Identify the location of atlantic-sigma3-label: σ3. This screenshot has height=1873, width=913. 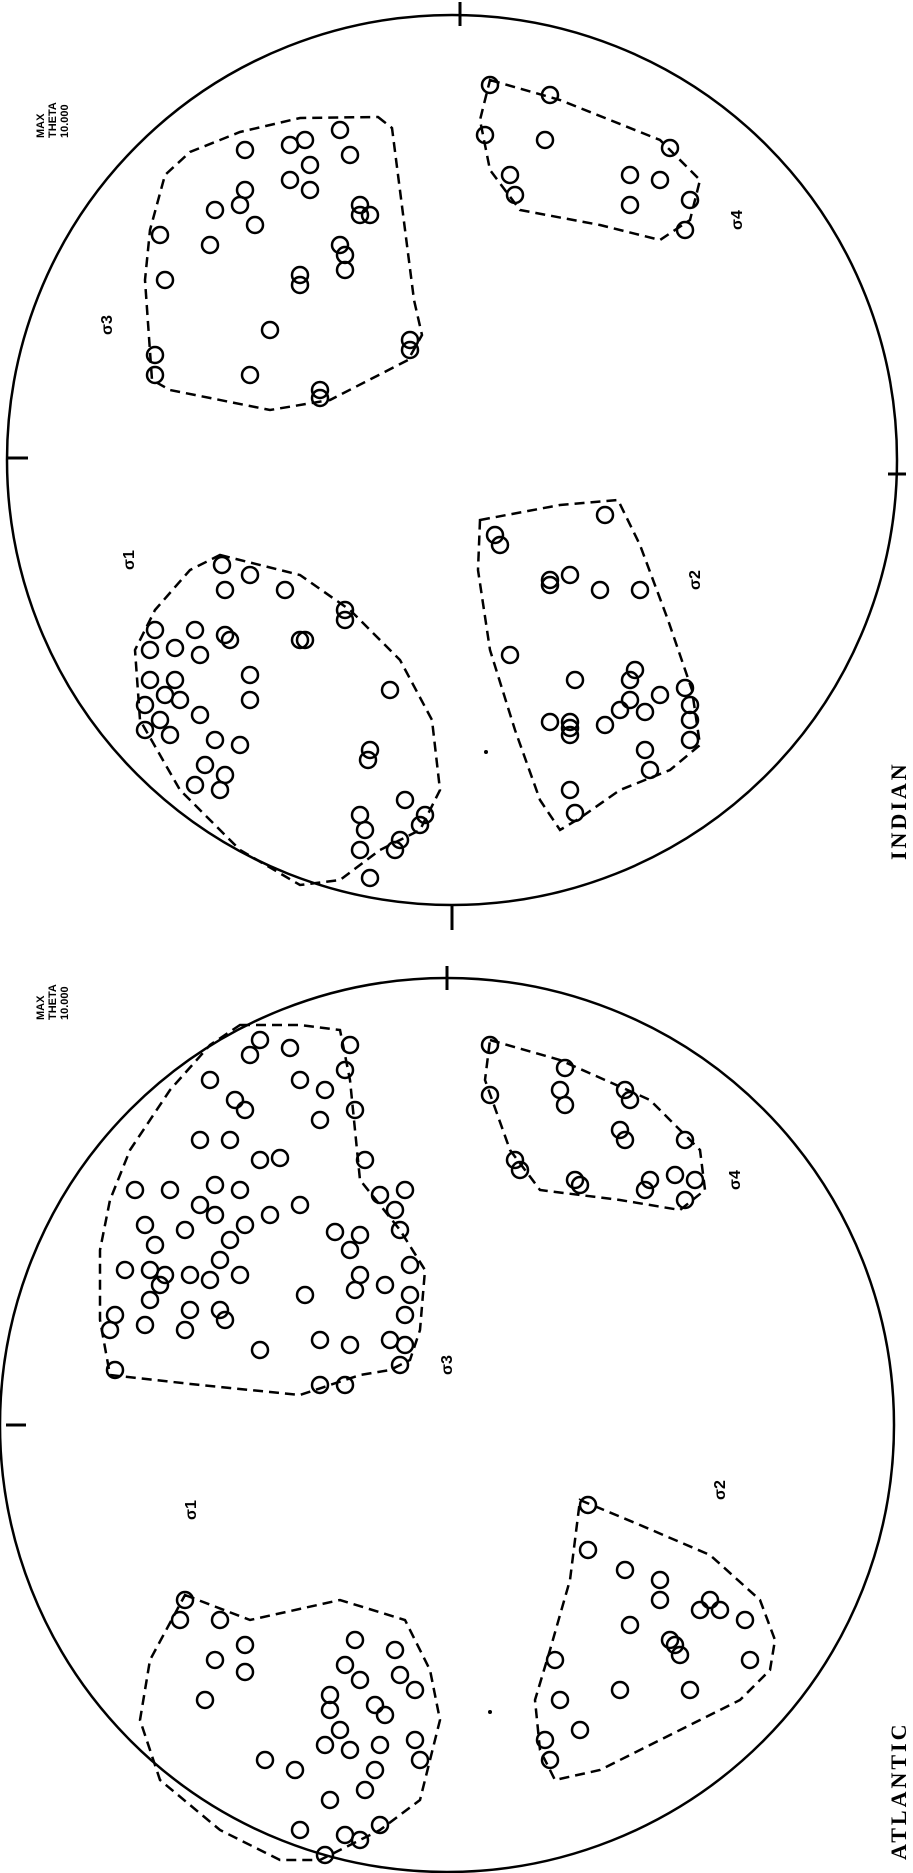
(447, 1365).